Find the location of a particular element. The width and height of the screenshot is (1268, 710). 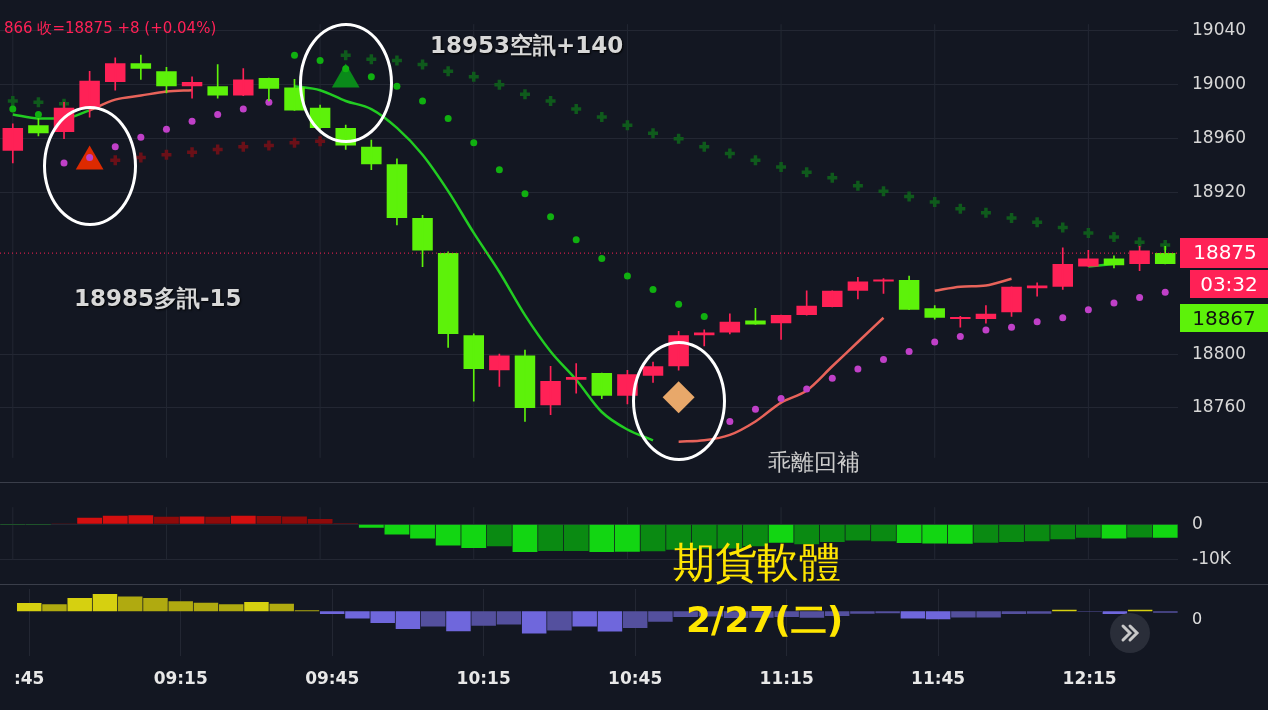

annotation: 18985多訊-15 is located at coordinates (158, 298).